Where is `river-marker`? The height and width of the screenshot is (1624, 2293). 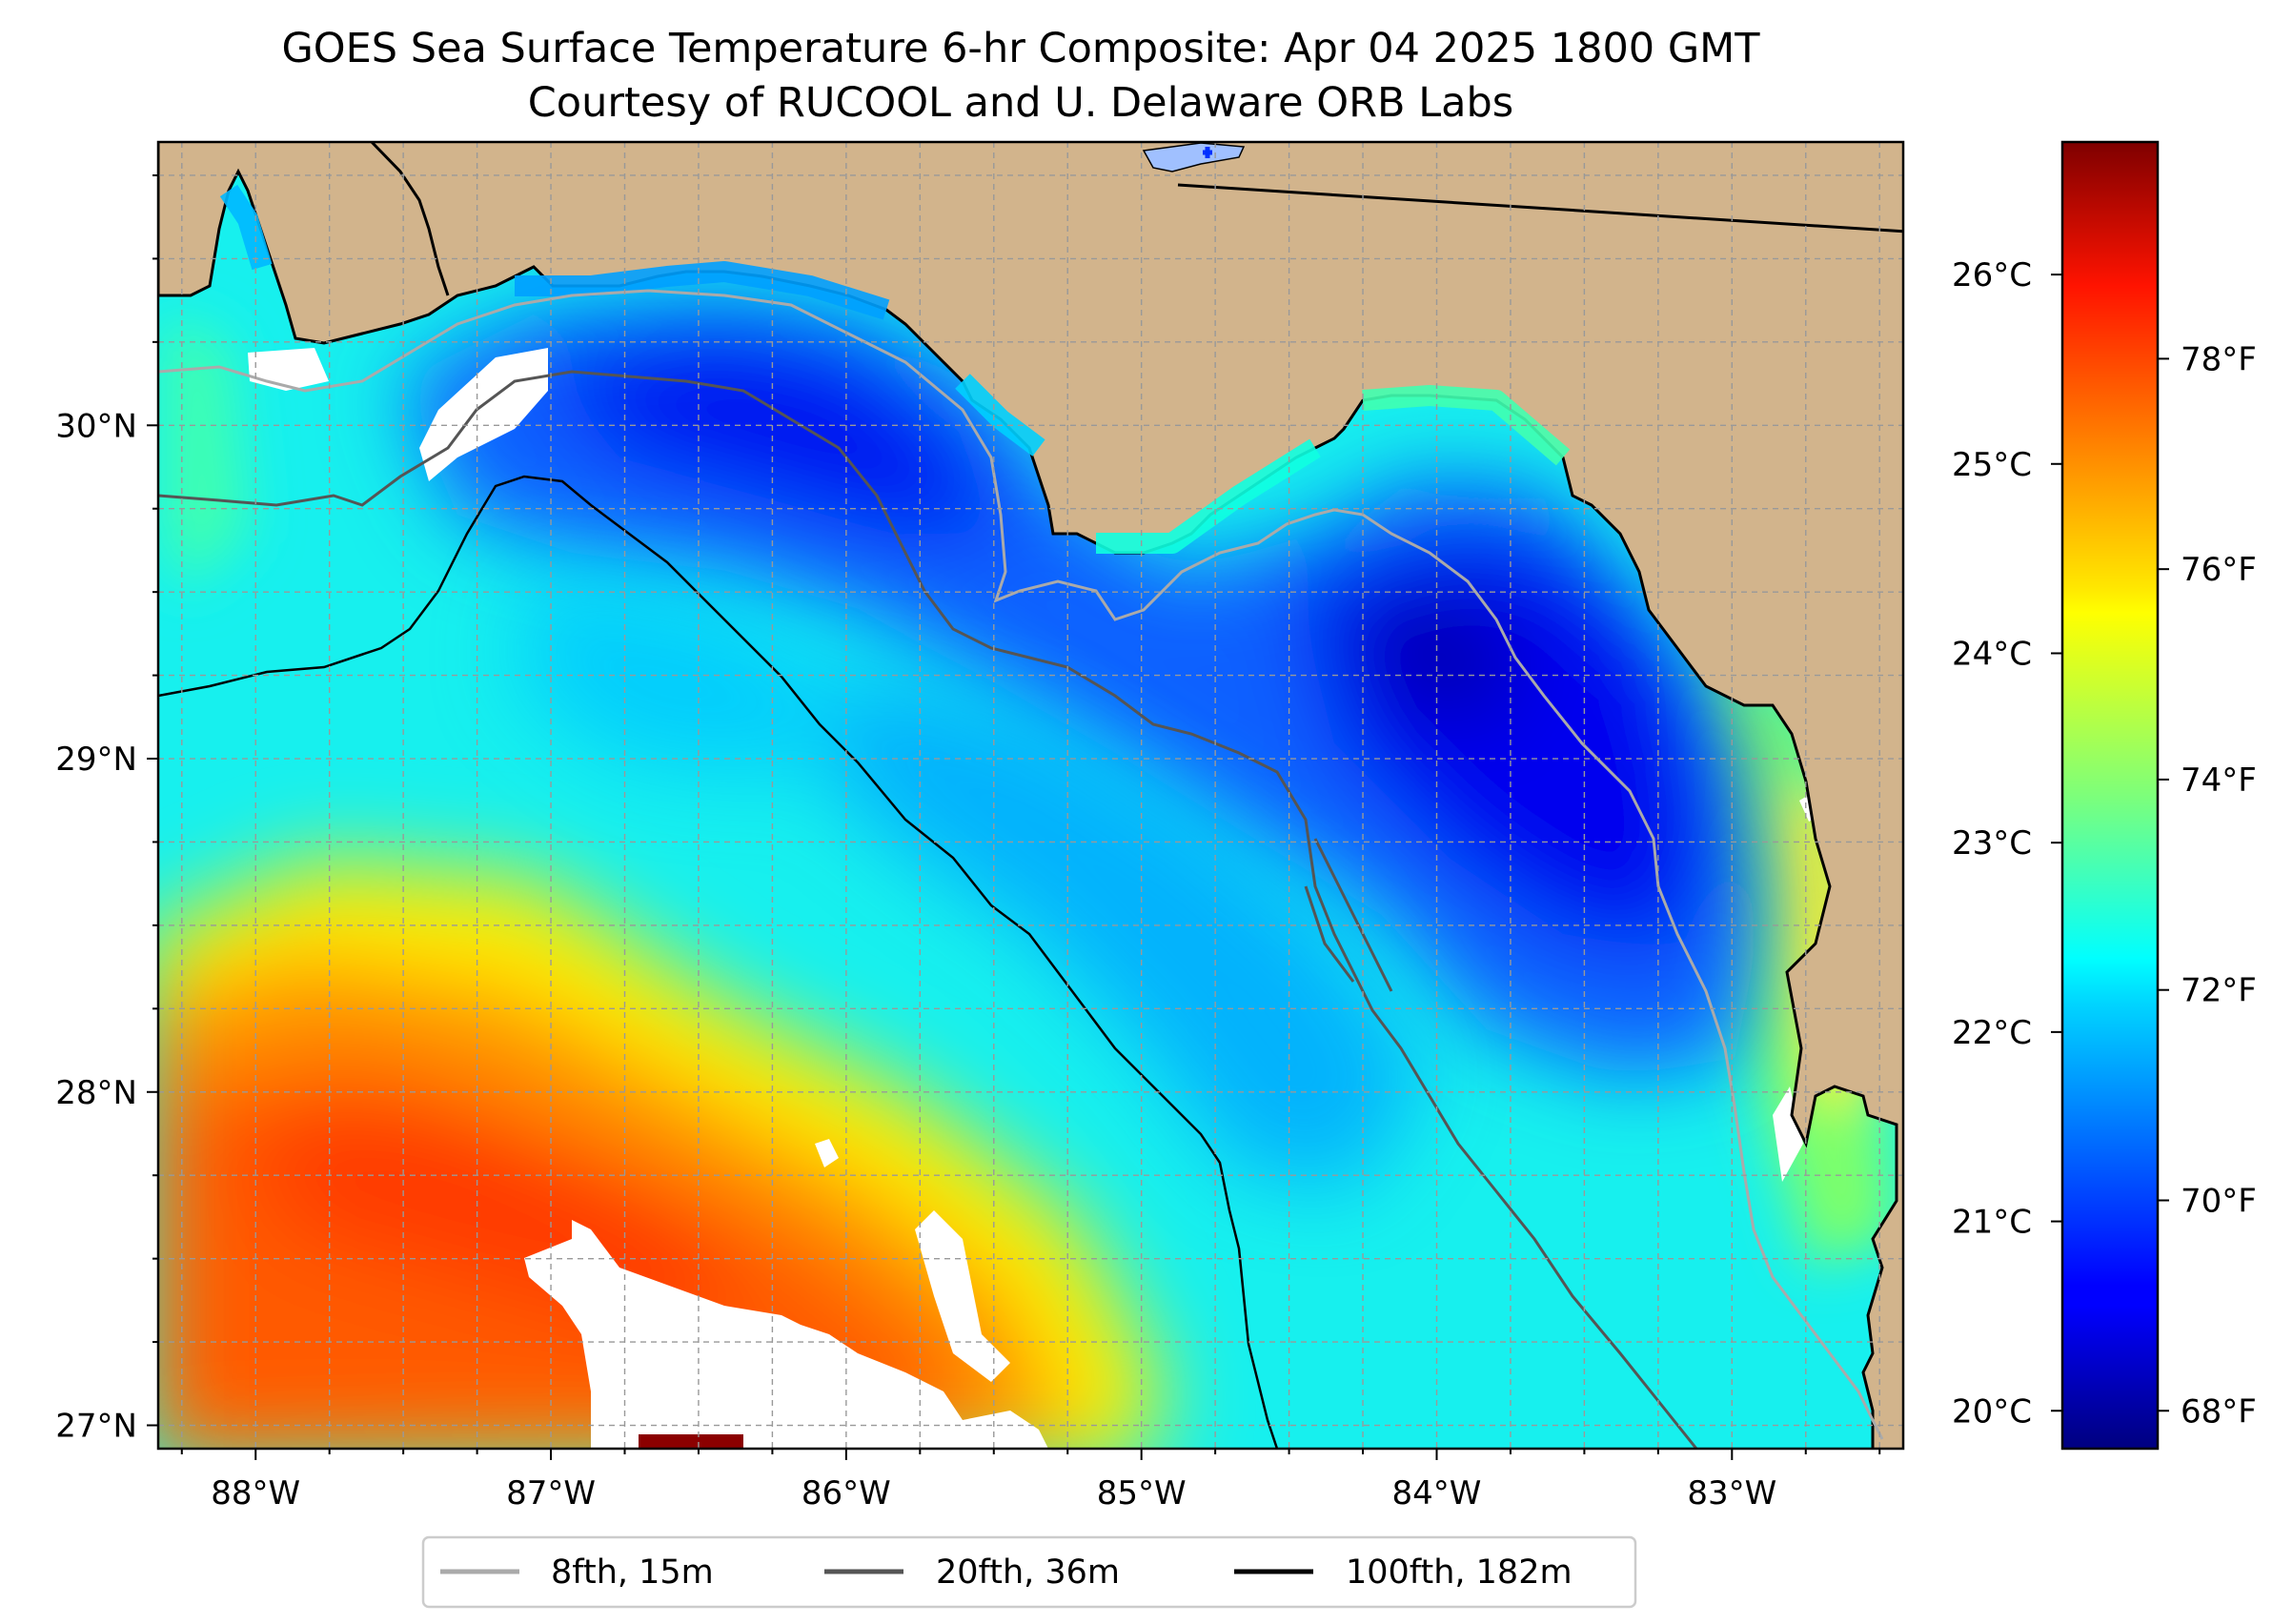
river-marker is located at coordinates (1208, 152).